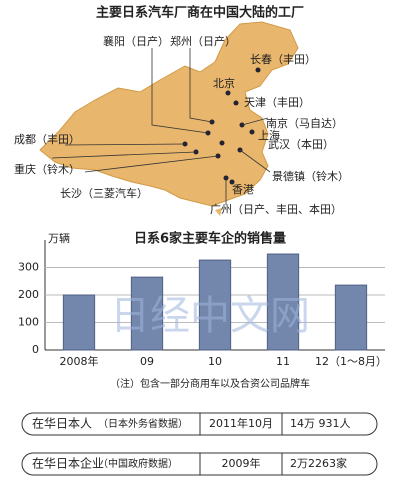  What do you see at coordinates (224, 83) in the screenshot?
I see `city-label: 北京` at bounding box center [224, 83].